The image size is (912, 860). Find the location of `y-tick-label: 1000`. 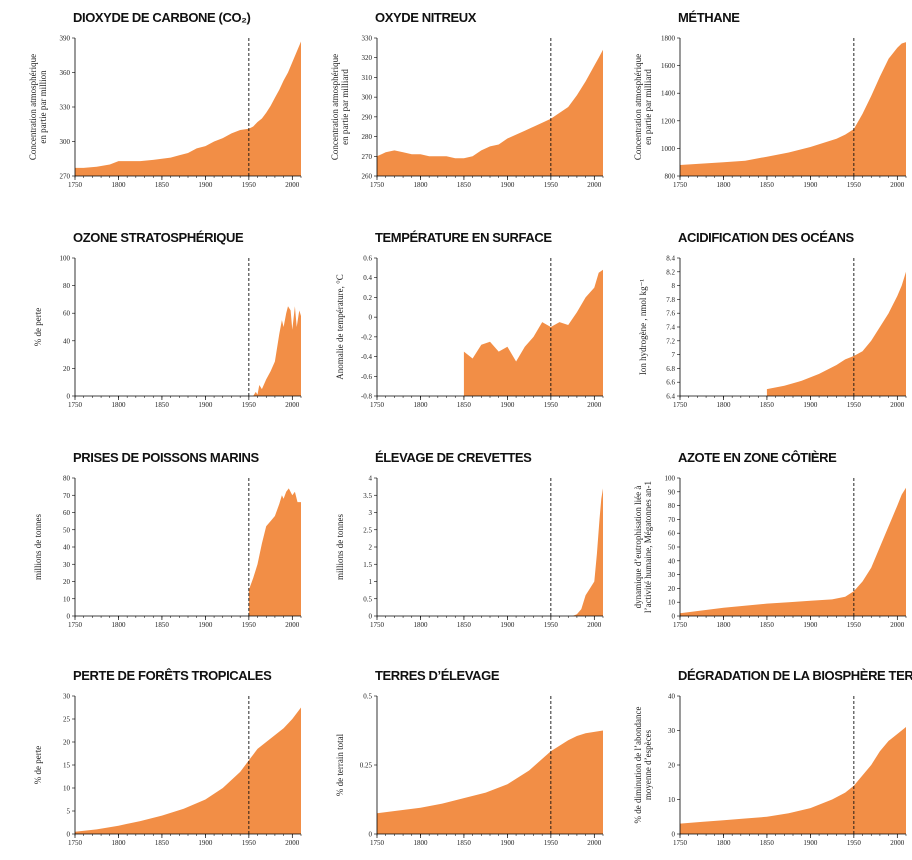

y-tick-label: 1000 is located at coordinates (668, 149).